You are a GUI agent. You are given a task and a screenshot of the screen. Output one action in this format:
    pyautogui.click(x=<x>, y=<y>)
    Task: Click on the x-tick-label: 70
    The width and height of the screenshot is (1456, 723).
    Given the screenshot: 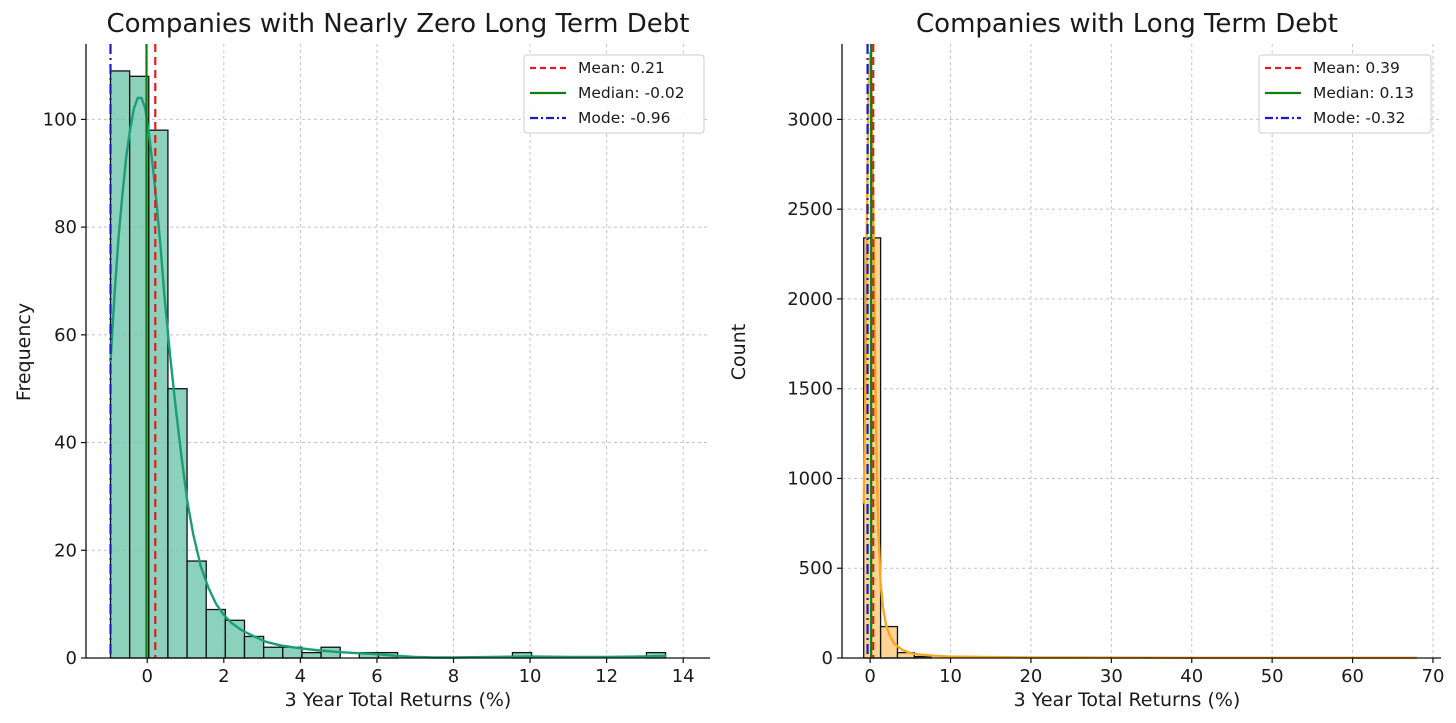 What is the action you would take?
    pyautogui.click(x=1433, y=676)
    